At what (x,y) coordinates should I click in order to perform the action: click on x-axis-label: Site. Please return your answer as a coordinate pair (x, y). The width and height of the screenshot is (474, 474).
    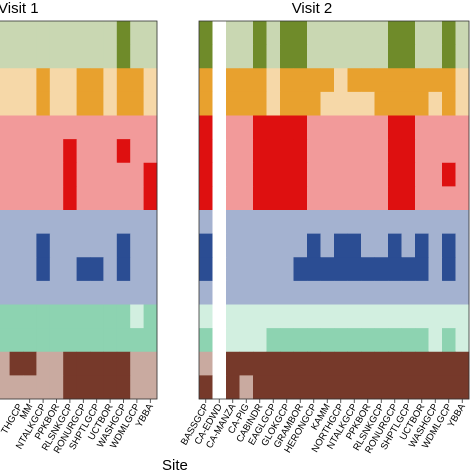
    Looking at the image, I should click on (175, 465).